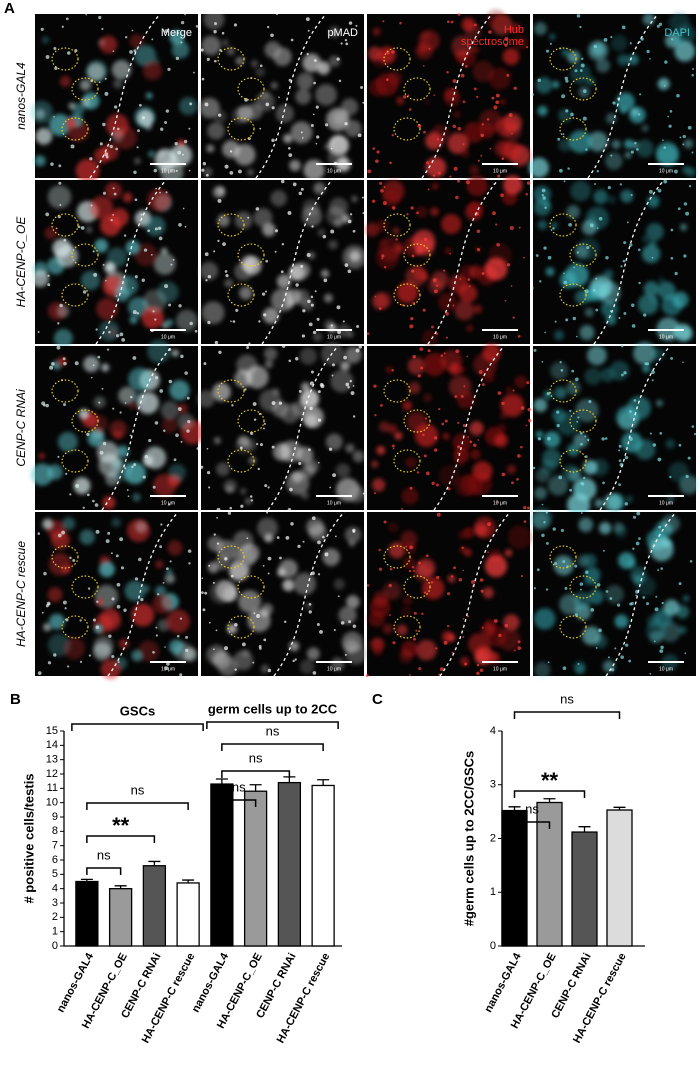 This screenshot has width=700, height=1066. I want to click on gsc-outline, so click(251, 421).